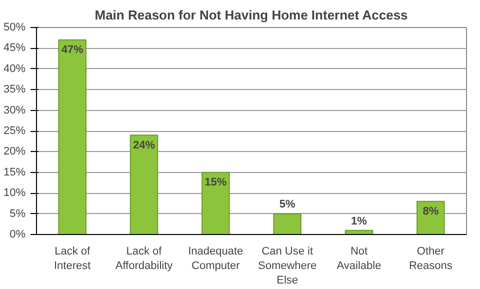 This screenshot has height=289, width=480. What do you see at coordinates (144, 259) in the screenshot?
I see `x-tick-label: Lack of Affordability` at bounding box center [144, 259].